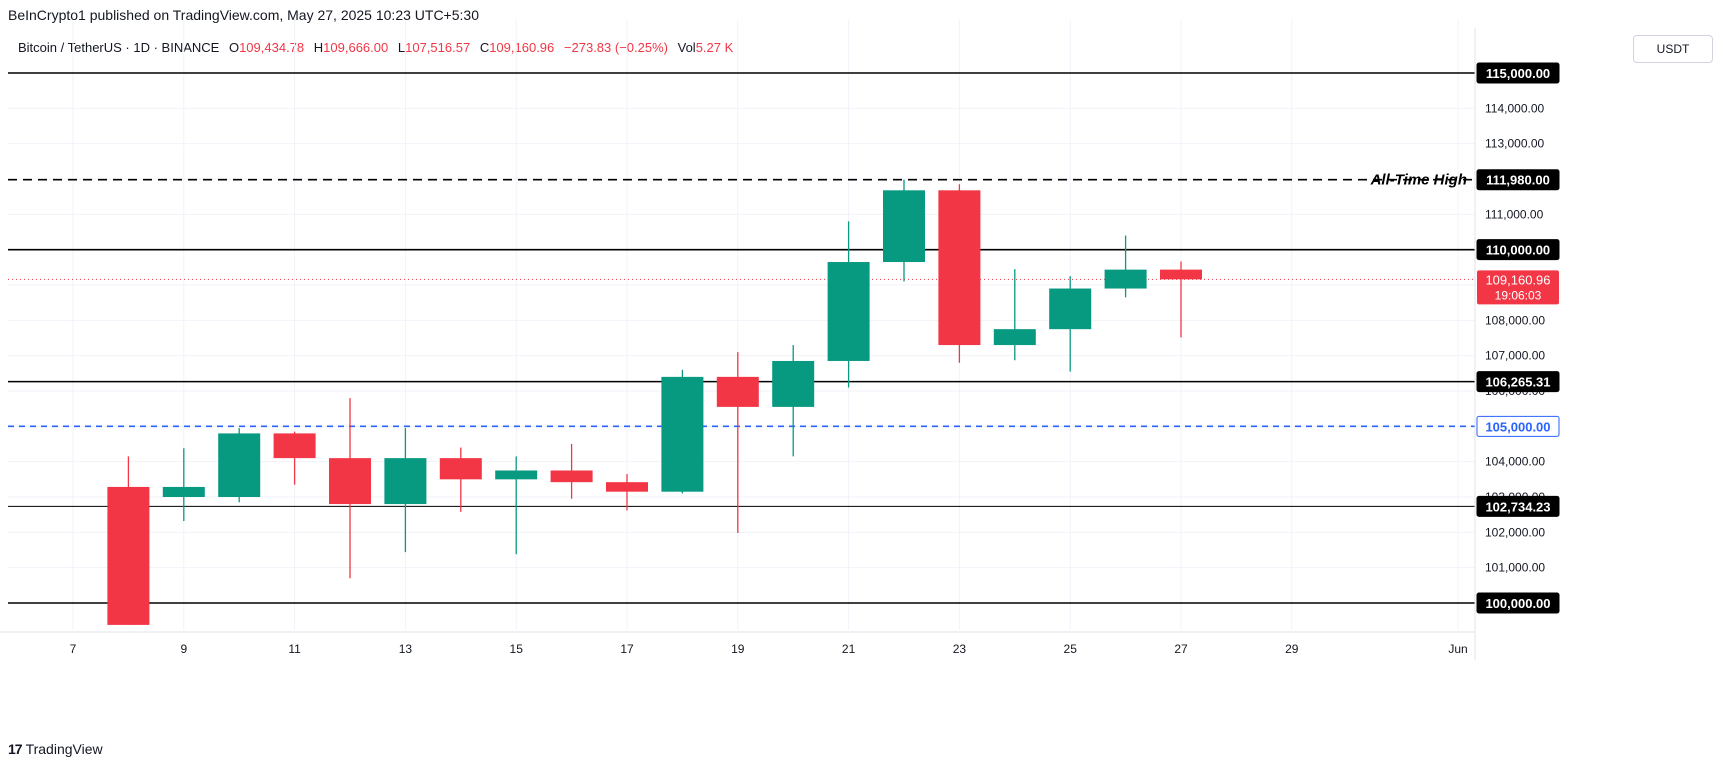 This screenshot has width=1722, height=769. What do you see at coordinates (738, 649) in the screenshot?
I see `x-tick-label: 19` at bounding box center [738, 649].